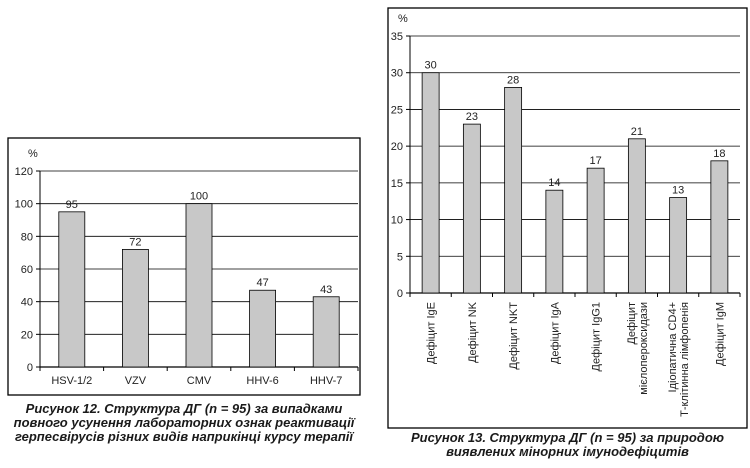  I want to click on y-tick-label: 15, so click(397, 184).